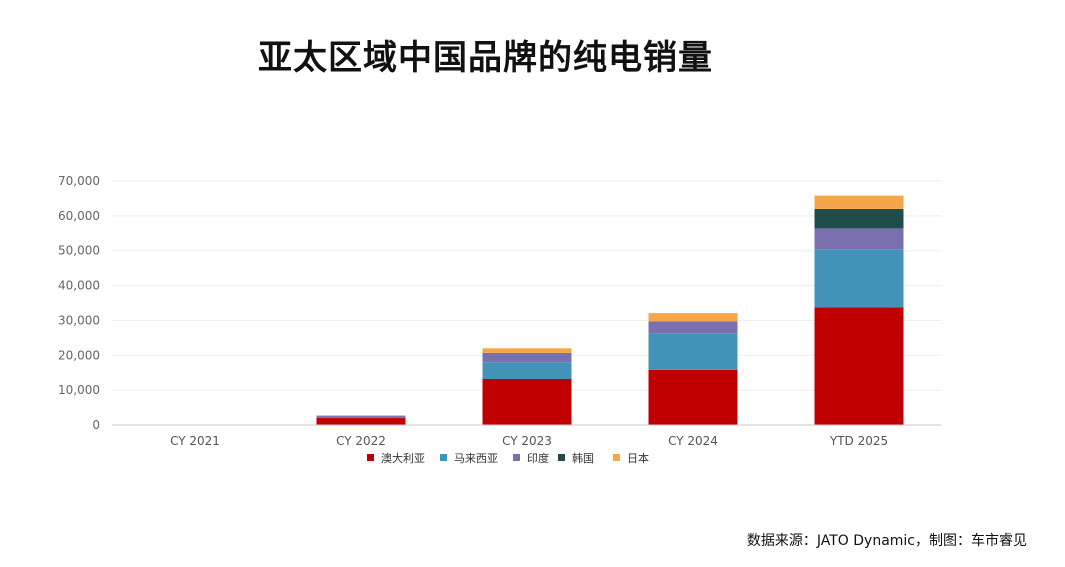  What do you see at coordinates (583, 458) in the screenshot?
I see `legend-label: 韩国` at bounding box center [583, 458].